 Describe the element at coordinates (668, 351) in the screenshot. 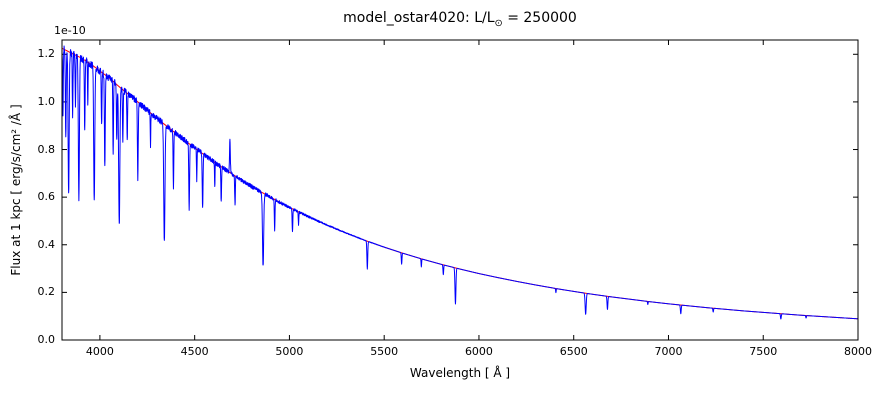

I see `x-tick-label: 7000` at that location.